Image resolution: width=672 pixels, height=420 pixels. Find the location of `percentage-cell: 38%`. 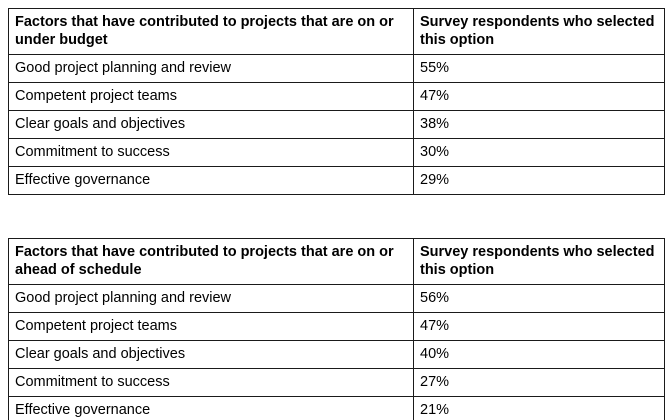

percentage-cell: 38% is located at coordinates (539, 124).